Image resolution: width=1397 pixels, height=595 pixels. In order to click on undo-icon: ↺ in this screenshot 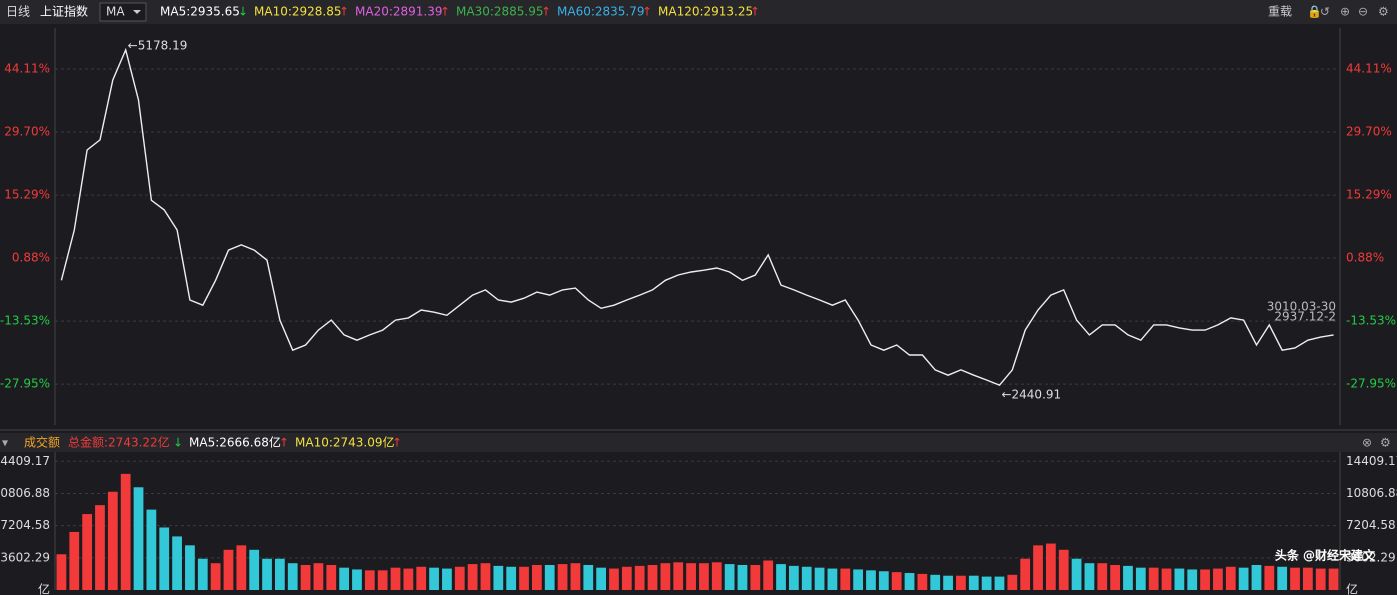, I will do `click(1325, 12)`.